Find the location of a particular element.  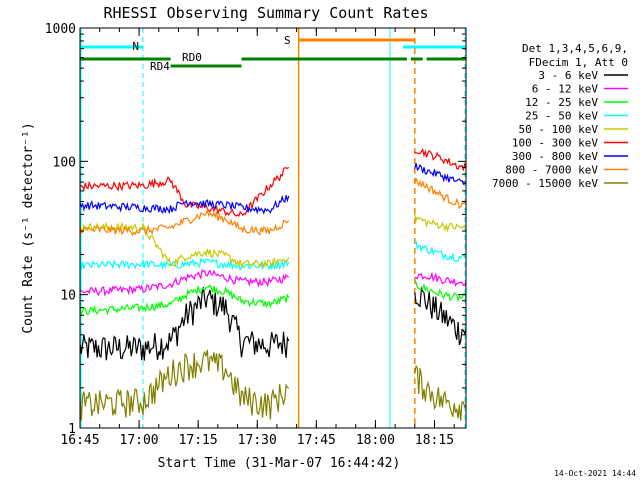

legend-label: 50 - 100 keV is located at coordinates (559, 129).